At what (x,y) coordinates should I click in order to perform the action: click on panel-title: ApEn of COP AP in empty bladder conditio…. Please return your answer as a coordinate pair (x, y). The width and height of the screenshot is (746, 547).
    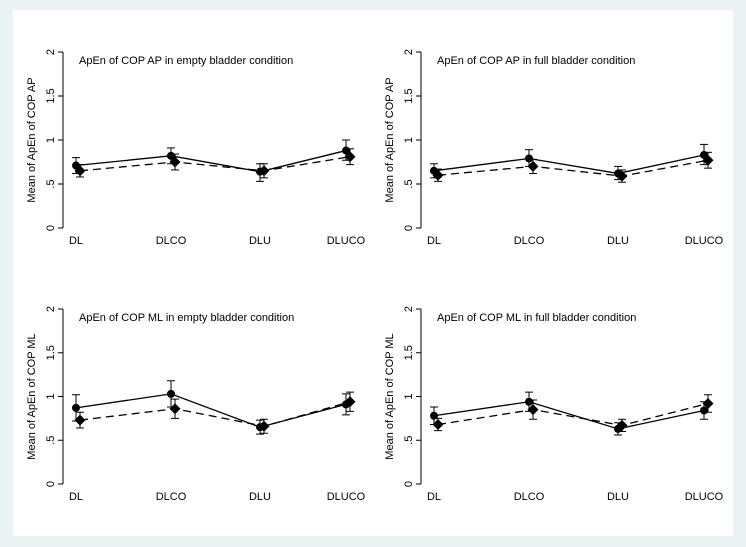
    Looking at the image, I should click on (186, 61).